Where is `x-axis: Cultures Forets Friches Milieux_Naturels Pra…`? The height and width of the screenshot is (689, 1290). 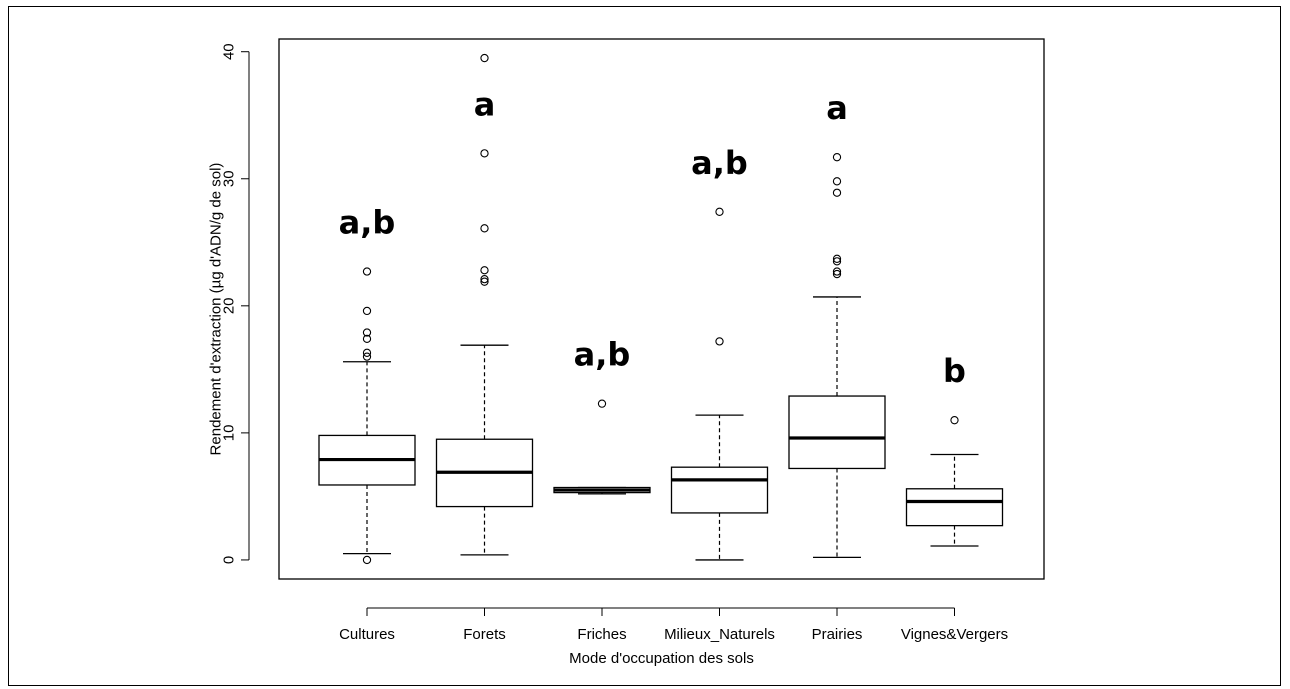 x-axis: Cultures Forets Friches Milieux_Naturels Pra… is located at coordinates (673, 625).